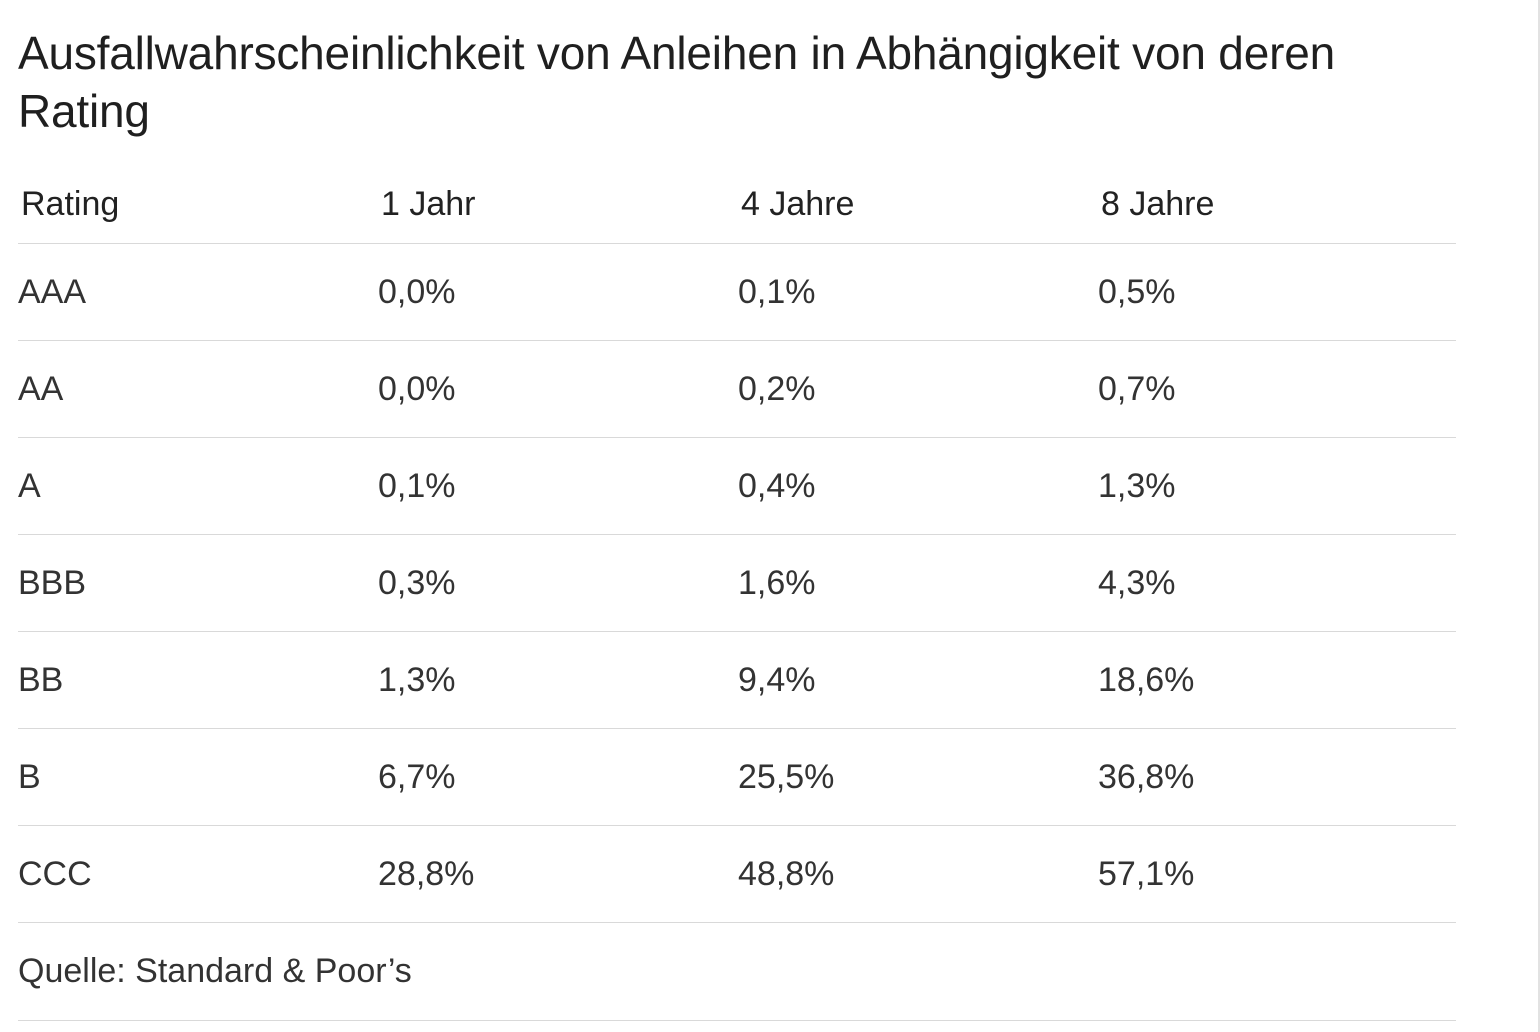 The width and height of the screenshot is (1540, 1032). I want to click on rating-cell: AAA, so click(52, 291).